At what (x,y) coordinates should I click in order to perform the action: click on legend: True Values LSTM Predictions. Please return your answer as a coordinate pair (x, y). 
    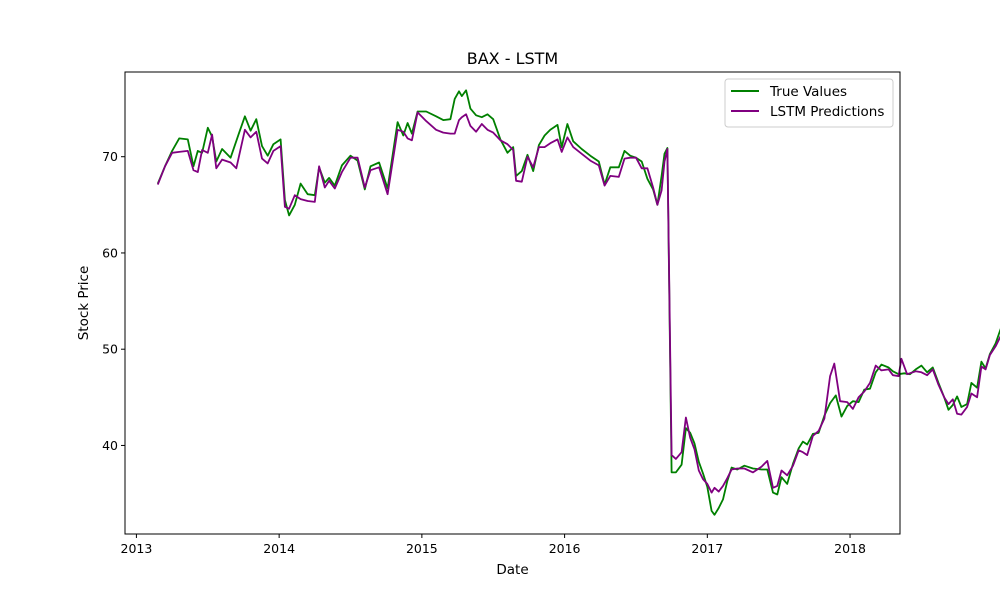
    Looking at the image, I should click on (809, 103).